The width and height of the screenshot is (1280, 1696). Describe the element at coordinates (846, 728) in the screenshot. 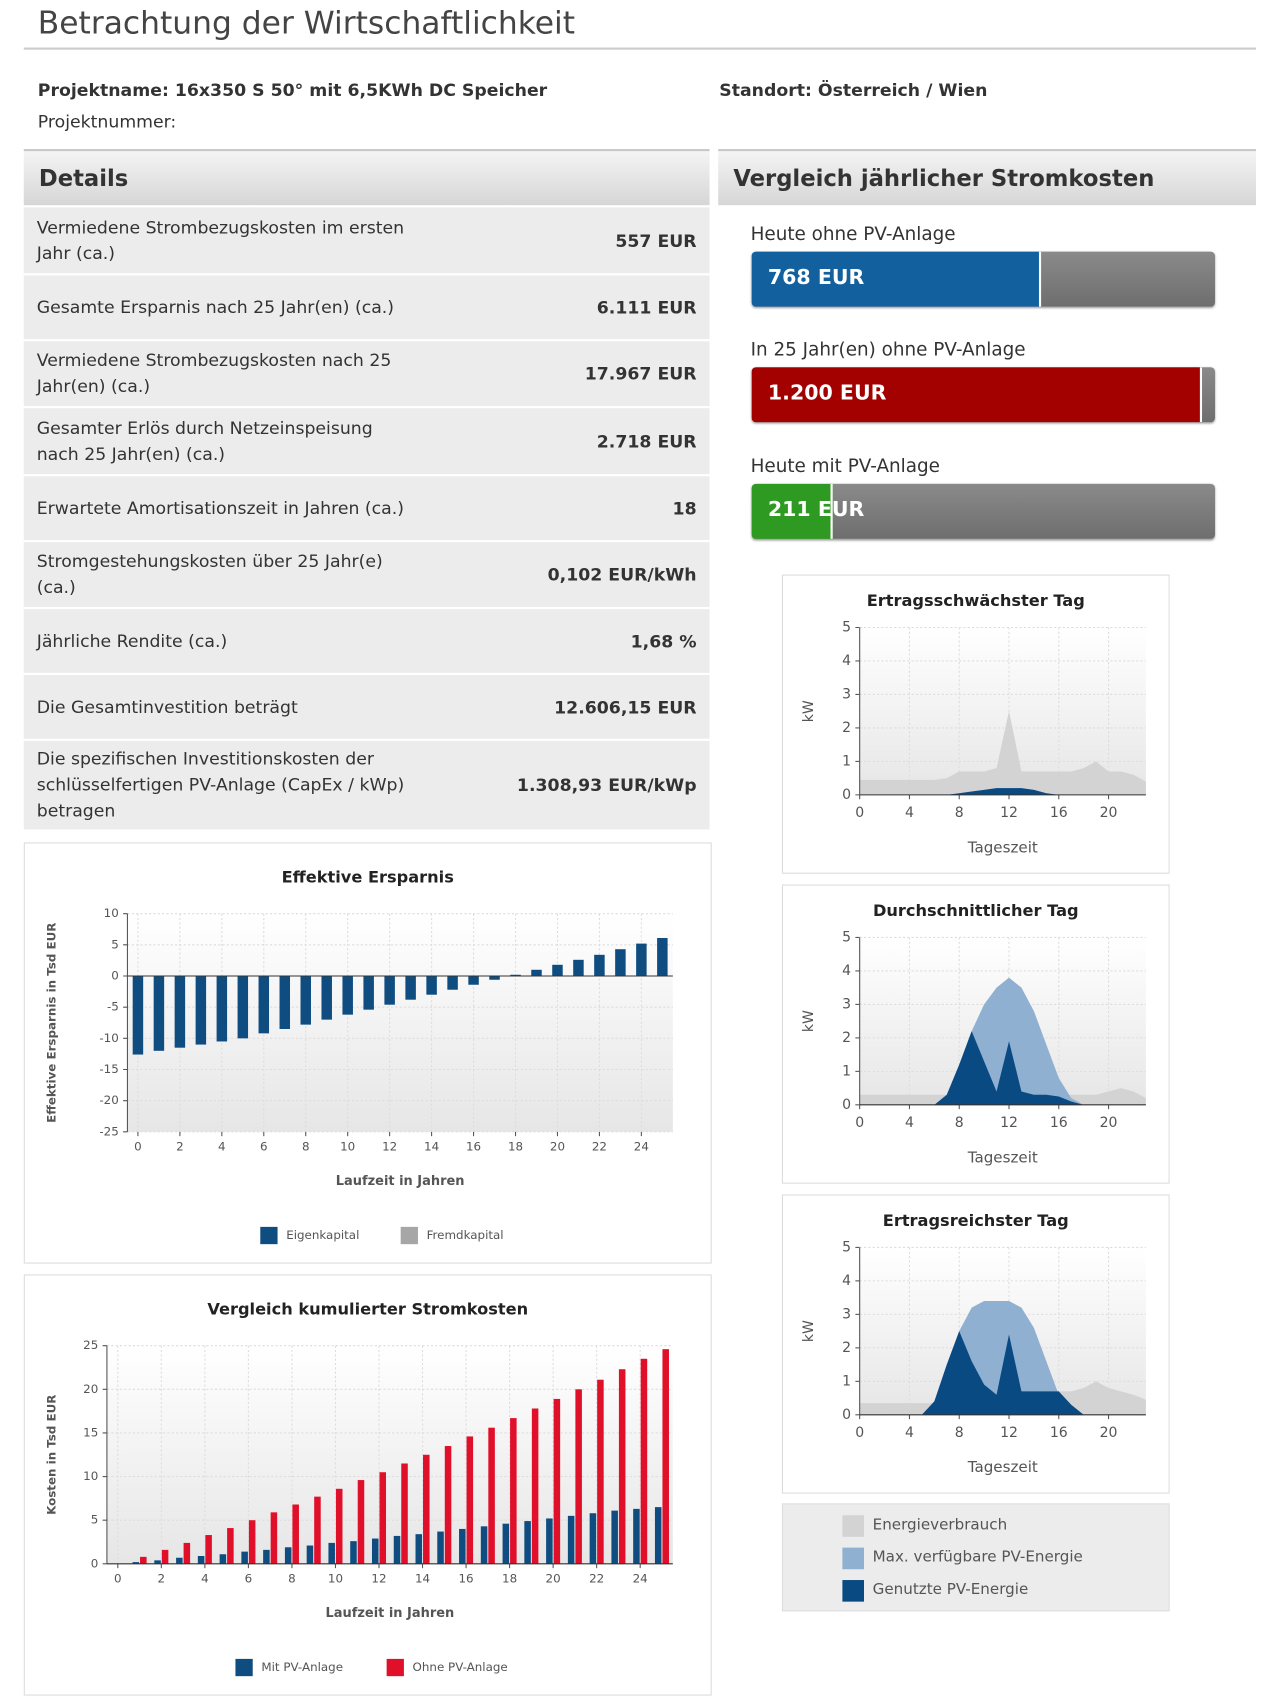

I see `y-tick-label: 2` at that location.